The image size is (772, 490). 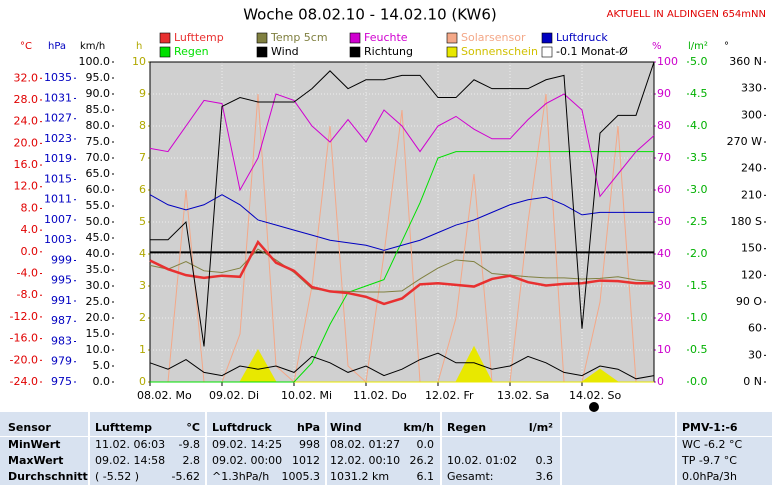 I want to click on y-tick-label: 100.0, so click(x=95, y=61).